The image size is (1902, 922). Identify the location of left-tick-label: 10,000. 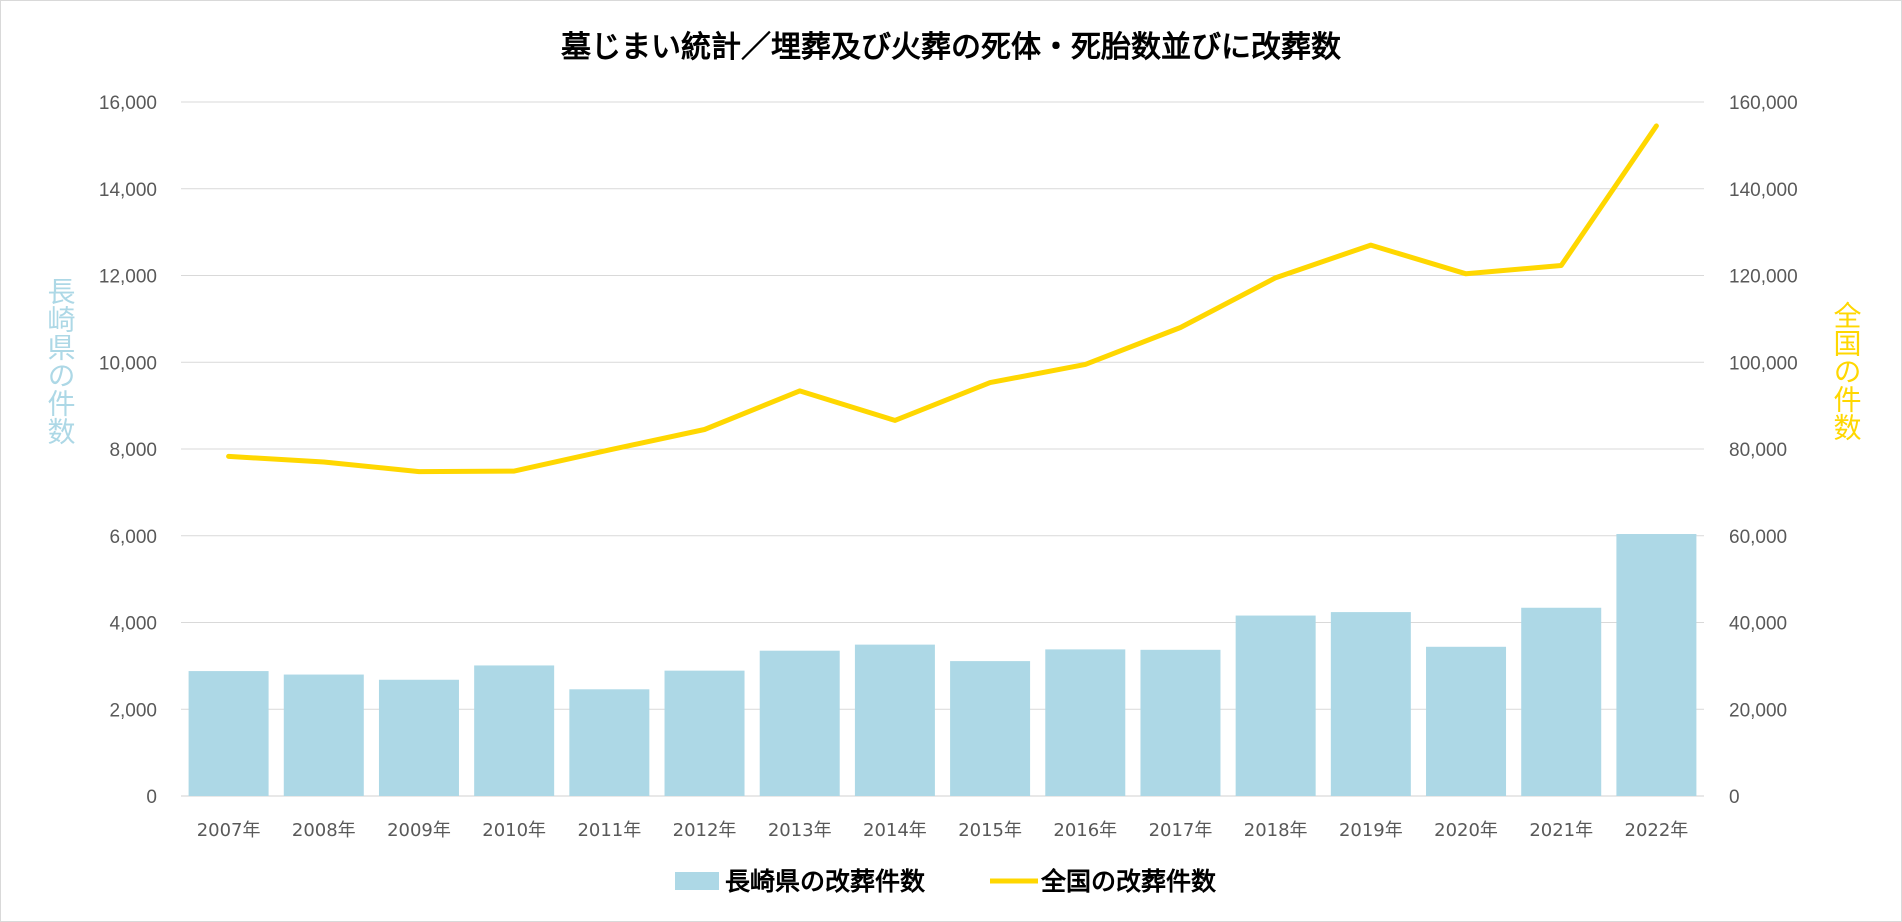
(128, 363).